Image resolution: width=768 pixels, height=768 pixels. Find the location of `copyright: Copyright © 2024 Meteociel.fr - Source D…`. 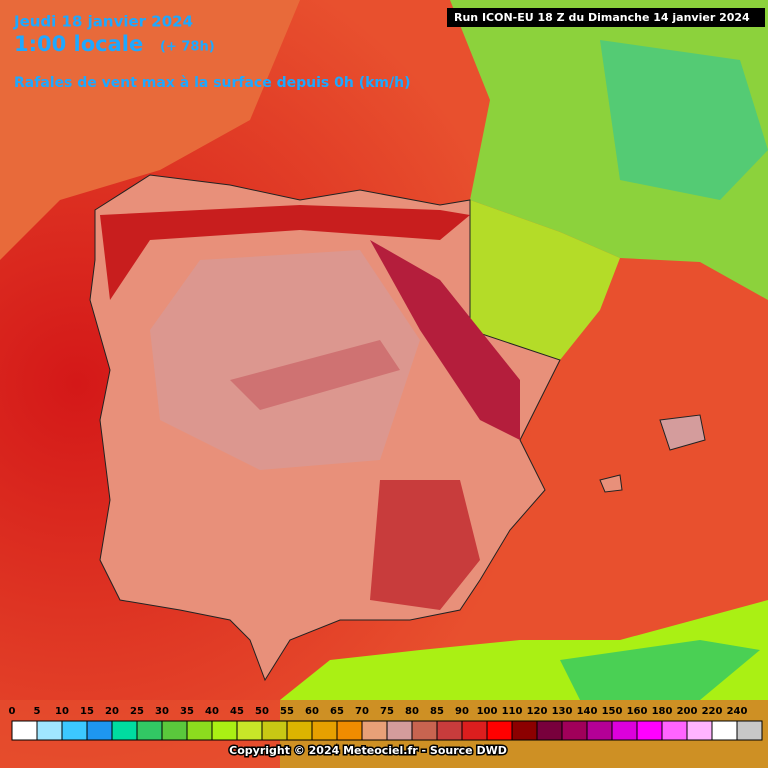

copyright: Copyright © 2024 Meteociel.fr - Source D… is located at coordinates (368, 750).